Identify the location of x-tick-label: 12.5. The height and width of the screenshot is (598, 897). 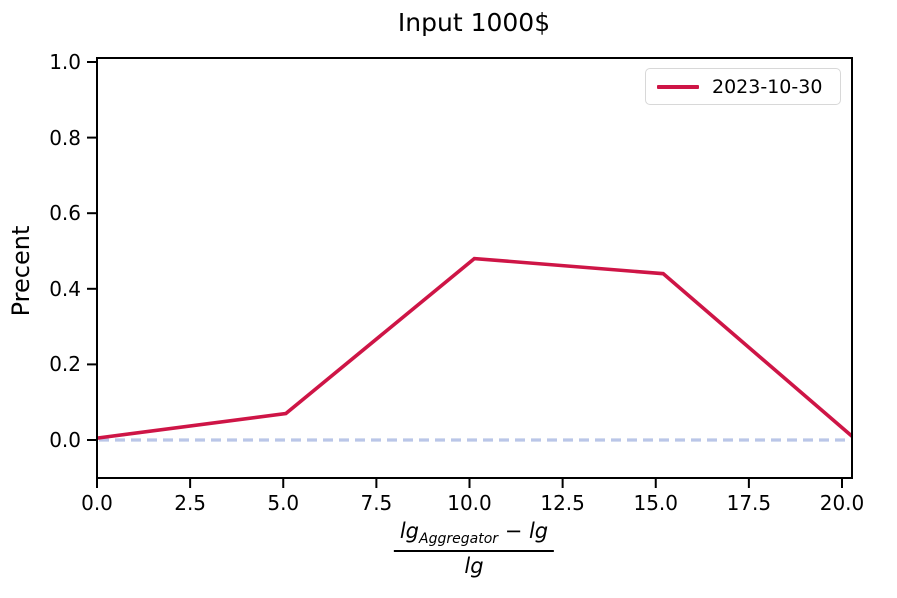
(562, 503).